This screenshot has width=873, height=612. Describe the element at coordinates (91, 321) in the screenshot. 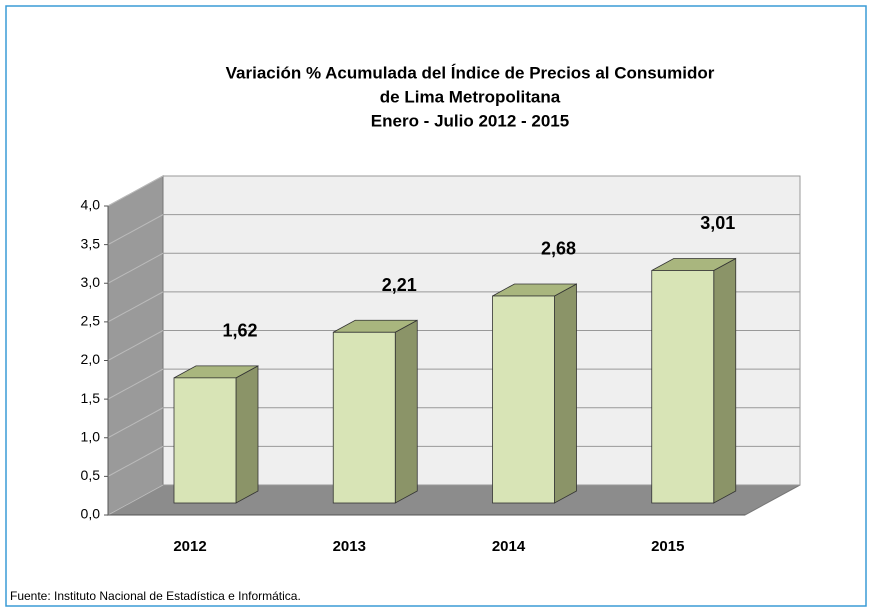

I see `y-tick-label: 2,5` at that location.